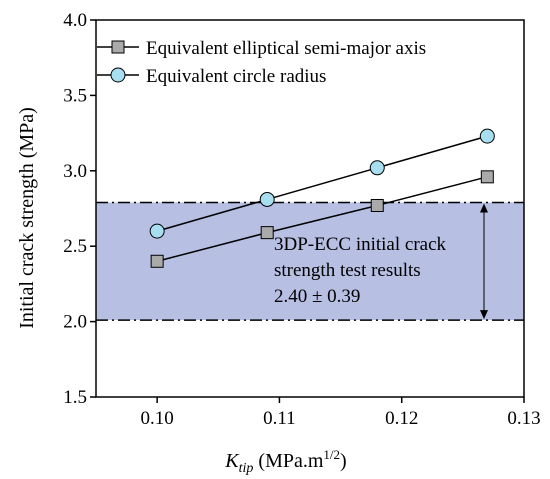  What do you see at coordinates (246, 468) in the screenshot?
I see `x-axis-label-sub: tip` at bounding box center [246, 468].